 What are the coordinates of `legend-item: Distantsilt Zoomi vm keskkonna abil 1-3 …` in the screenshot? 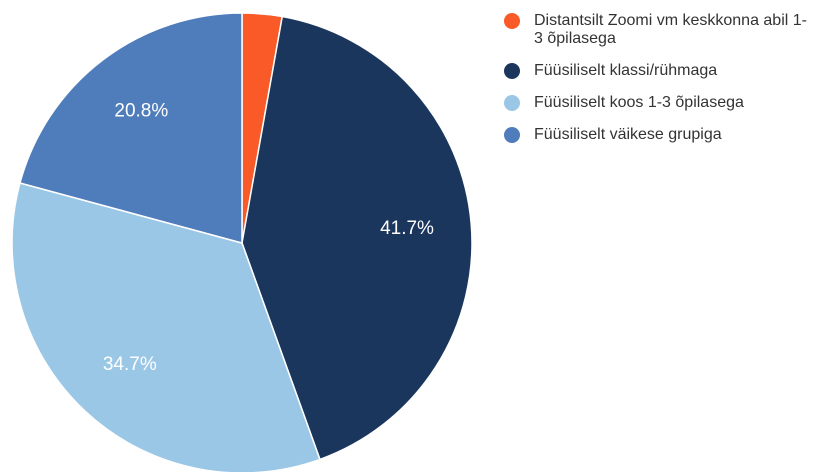 It's located at (657, 30).